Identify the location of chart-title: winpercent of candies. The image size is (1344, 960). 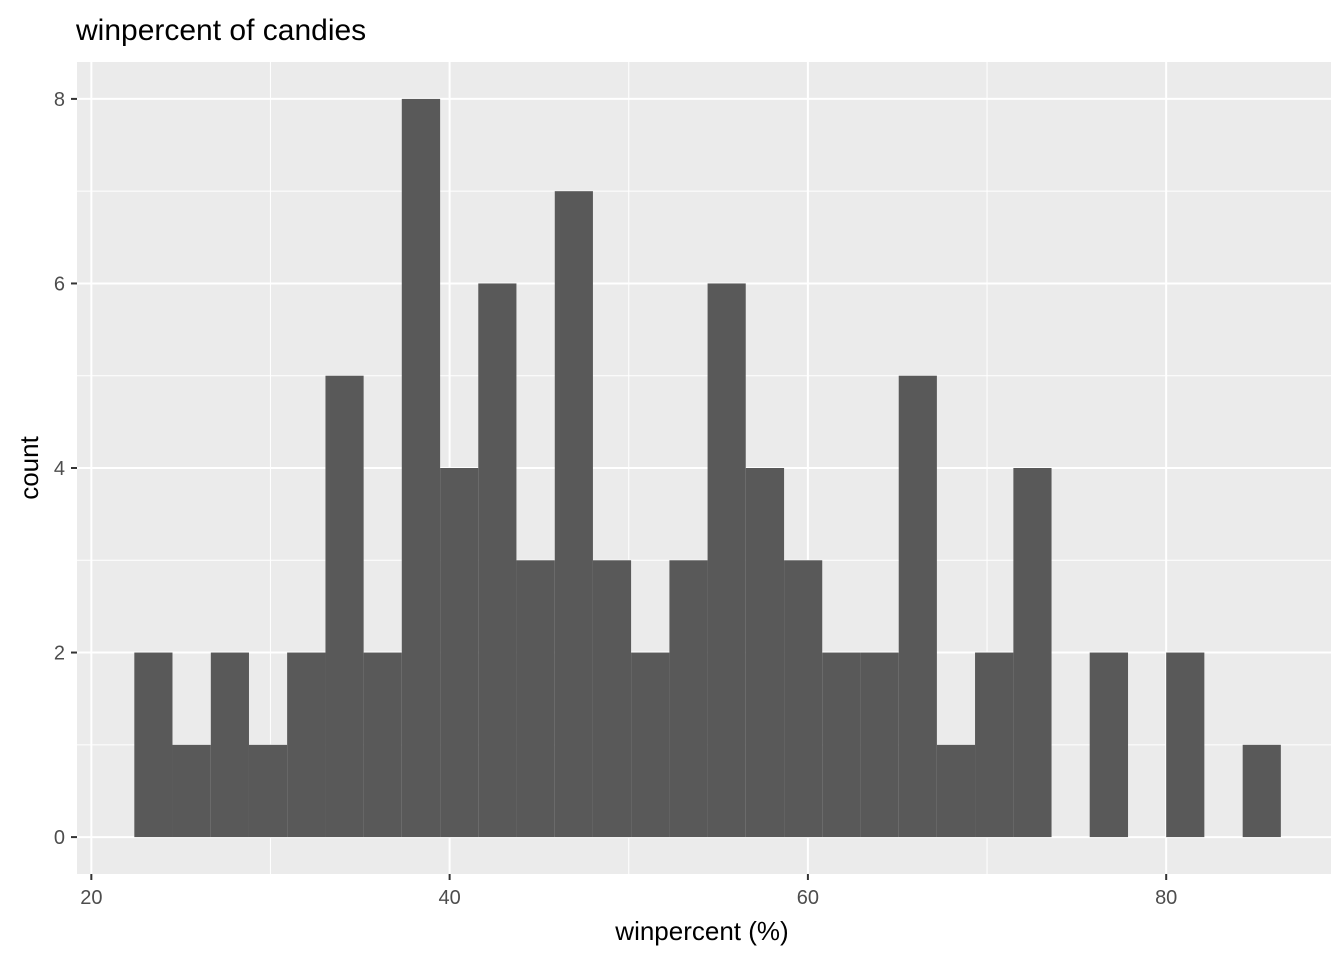
(220, 30).